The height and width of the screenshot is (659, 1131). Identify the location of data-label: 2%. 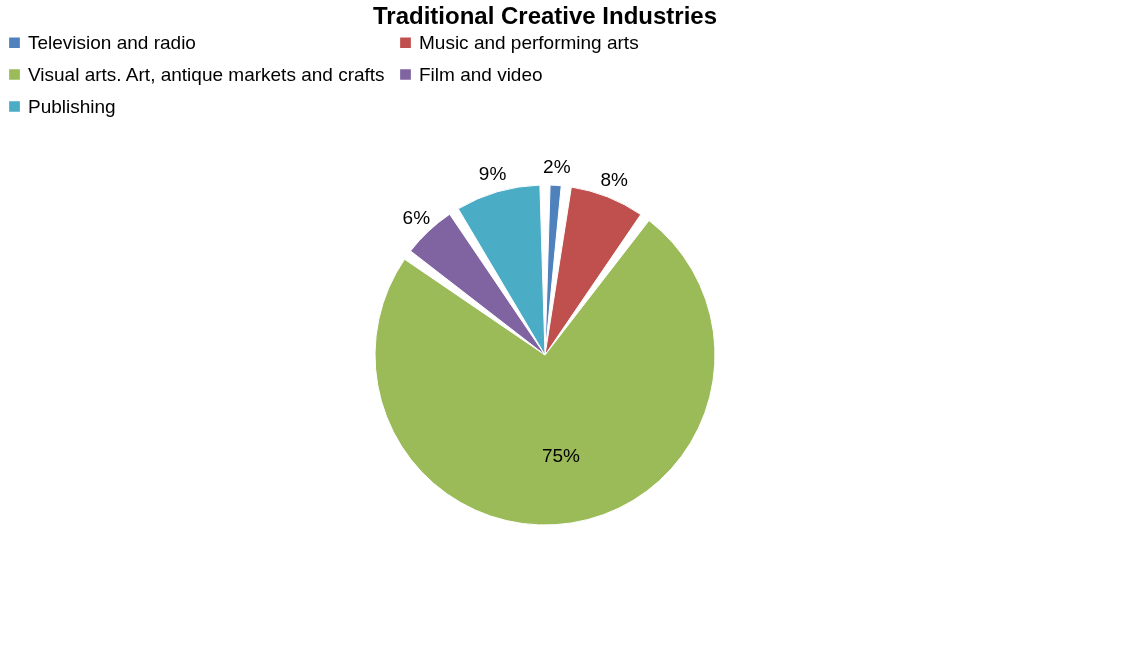
(557, 167).